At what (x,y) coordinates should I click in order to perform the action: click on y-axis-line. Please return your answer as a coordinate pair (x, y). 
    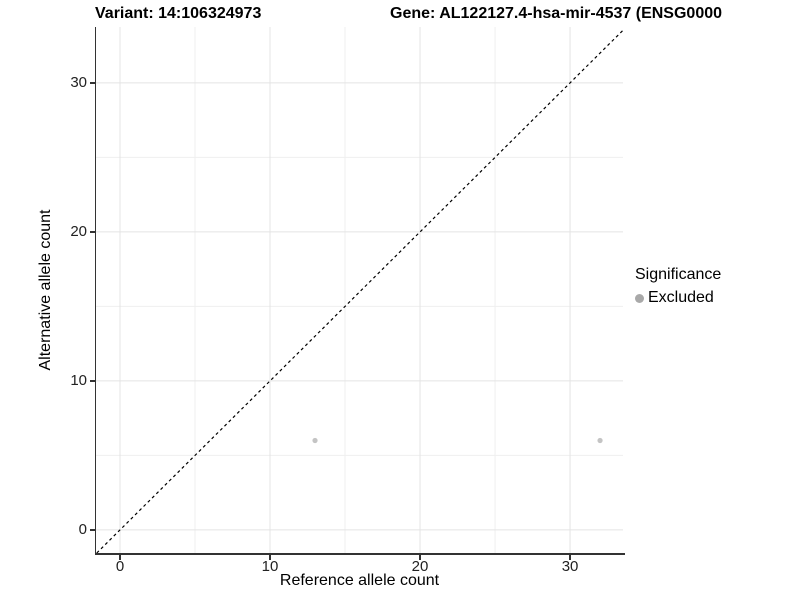
    Looking at the image, I should click on (95, 291).